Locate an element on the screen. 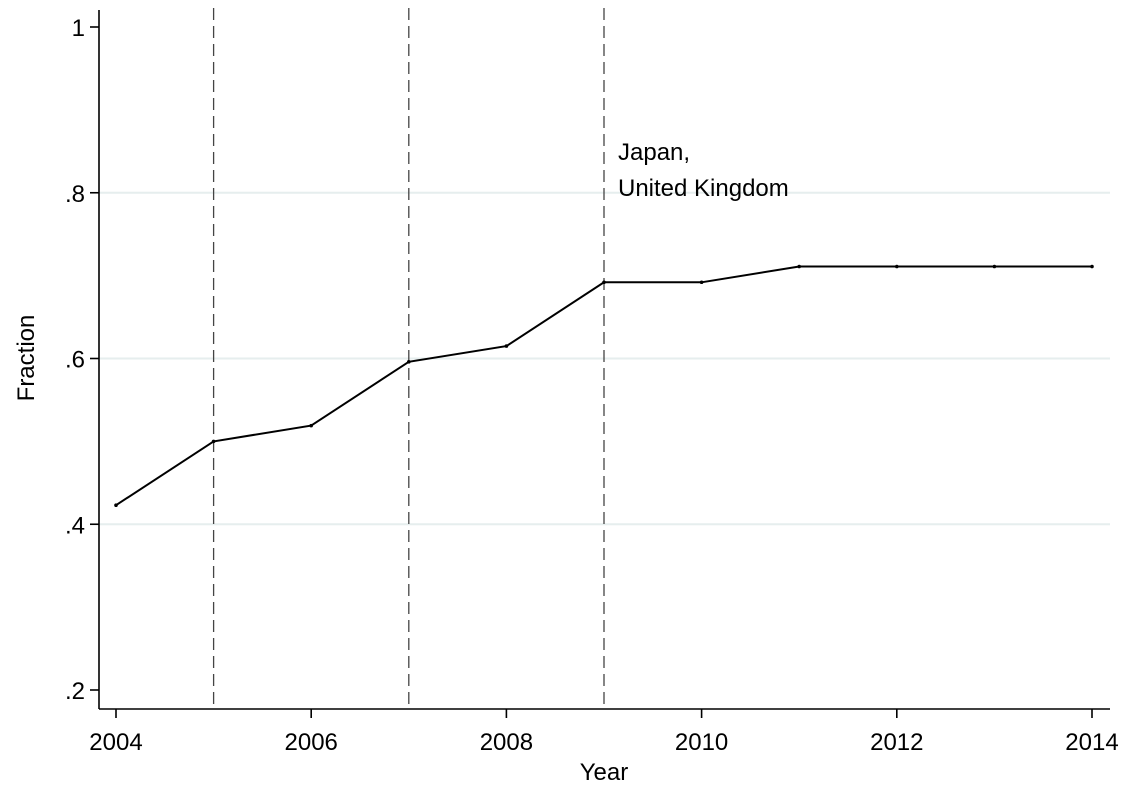 This screenshot has height=791, width=1132. x-tick-label: 2008 is located at coordinates (506, 742).